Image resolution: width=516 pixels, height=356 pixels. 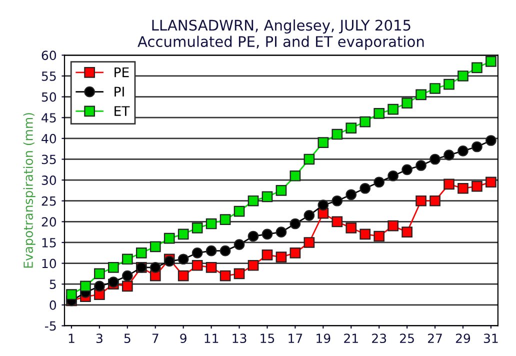 What do you see at coordinates (29, 190) in the screenshot?
I see `y-axis-title: Evapotranspiration (mm)` at bounding box center [29, 190].